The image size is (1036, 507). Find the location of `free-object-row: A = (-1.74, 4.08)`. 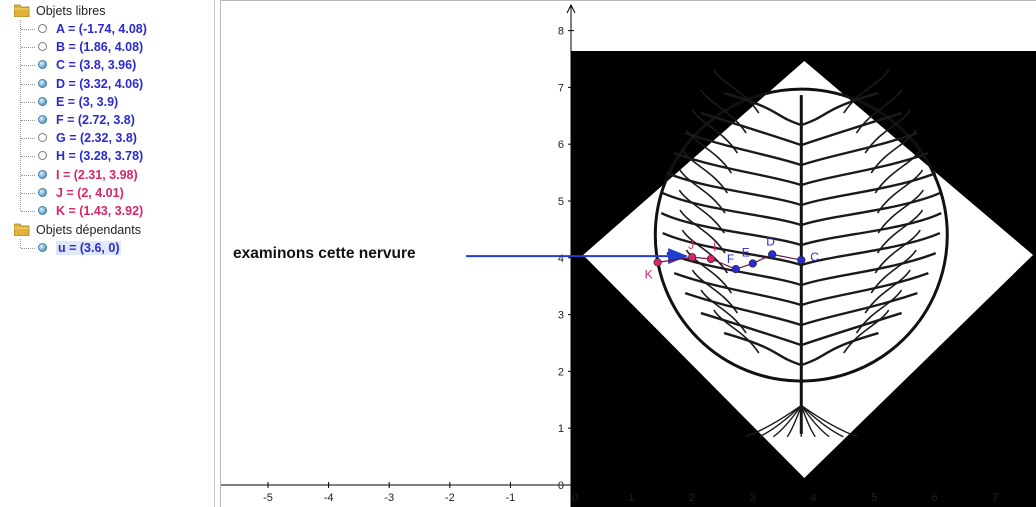

free-object-row: A = (-1.74, 4.08) is located at coordinates (107, 29).